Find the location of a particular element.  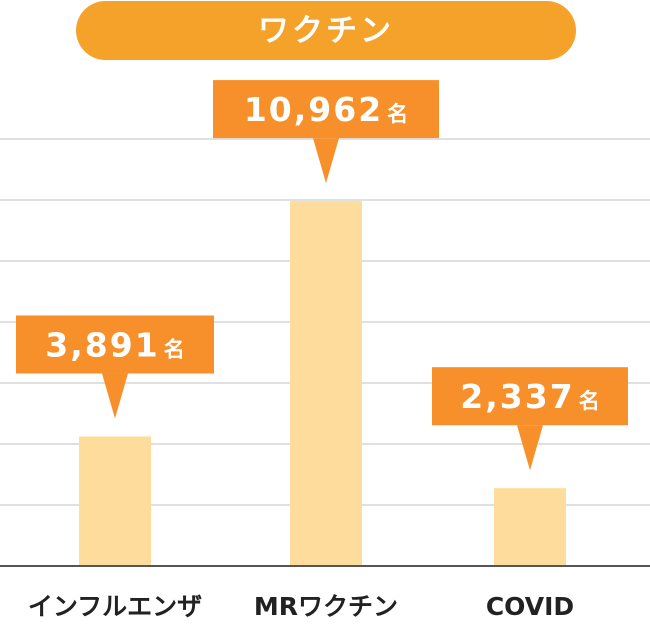

data-label: 10,962 名 is located at coordinates (326, 109).